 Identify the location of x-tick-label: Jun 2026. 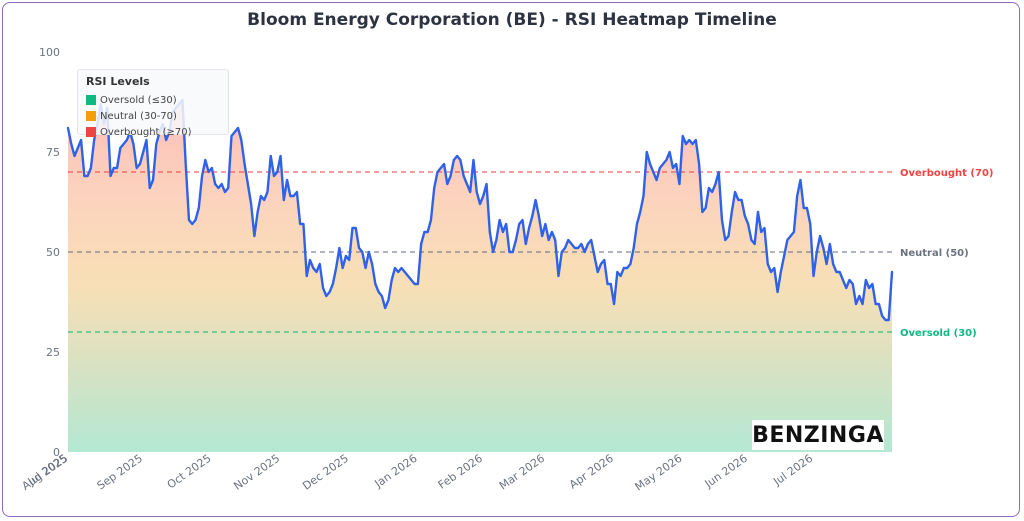
(726, 471).